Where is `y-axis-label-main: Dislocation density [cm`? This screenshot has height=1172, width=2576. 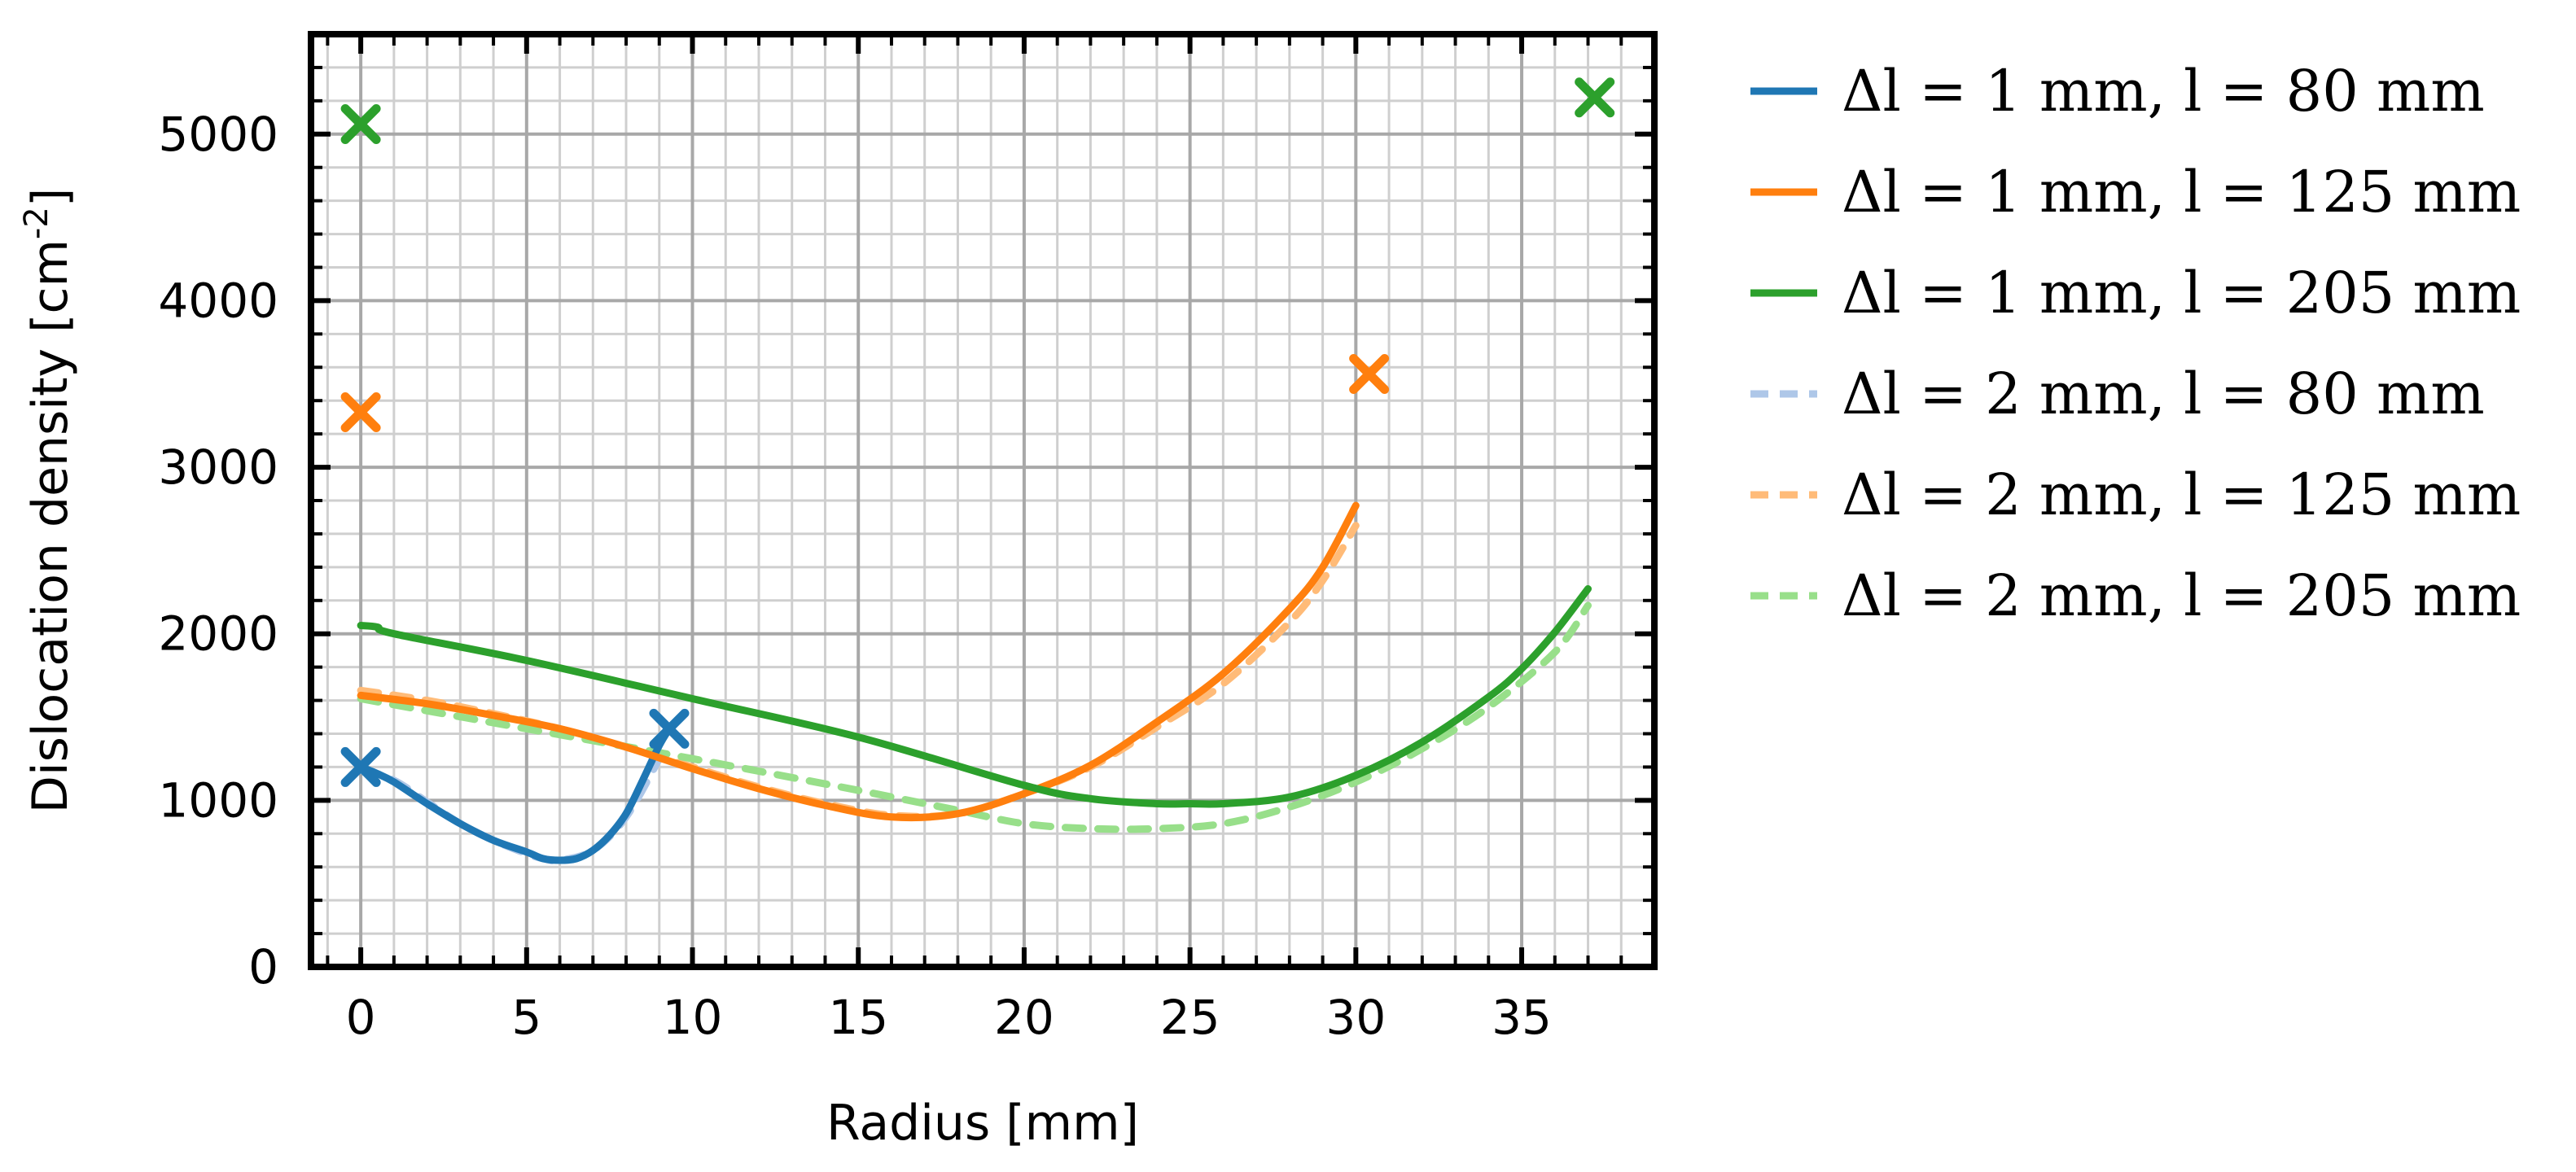
y-axis-label-main: Dislocation density [cm is located at coordinates (50, 526).